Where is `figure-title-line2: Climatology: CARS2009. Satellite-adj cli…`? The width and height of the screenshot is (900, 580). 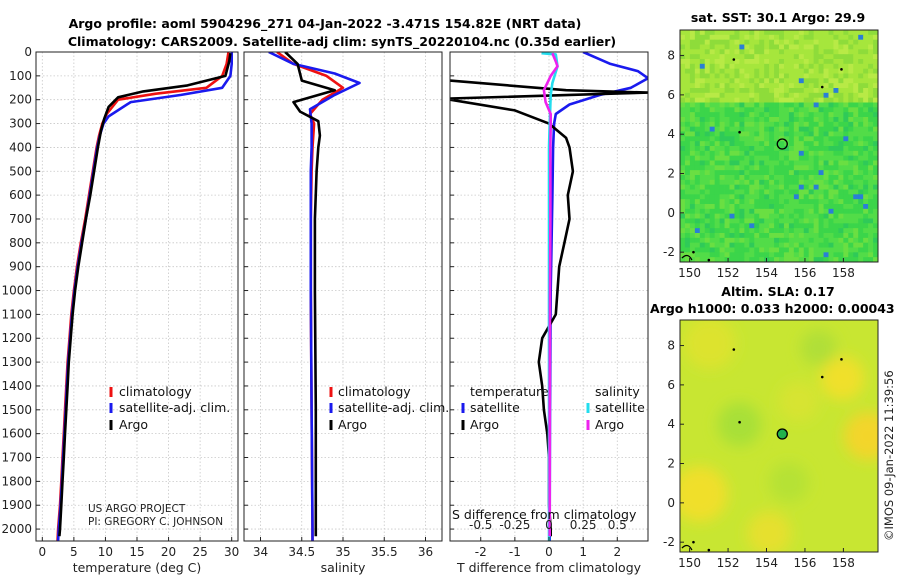
figure-title-line2: Climatology: CARS2009. Satellite-adj cli… is located at coordinates (342, 42).